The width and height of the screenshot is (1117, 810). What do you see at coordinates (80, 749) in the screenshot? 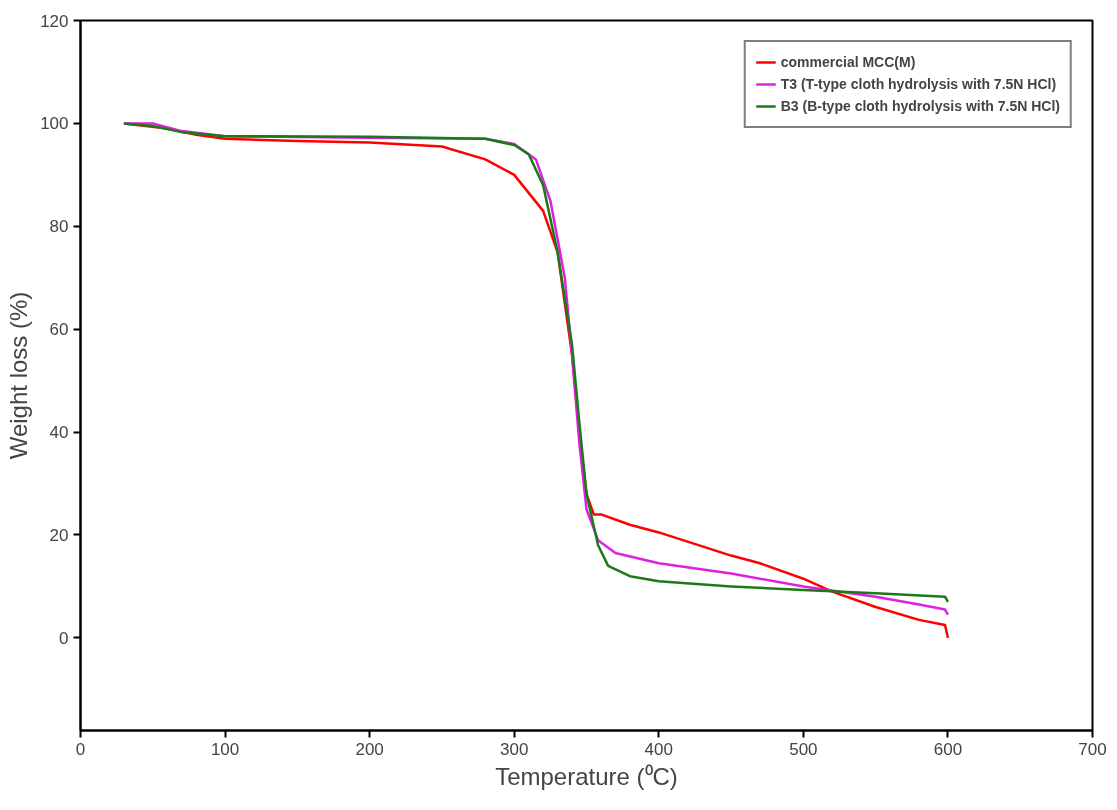
I see `x-tick-label: 0` at bounding box center [80, 749].